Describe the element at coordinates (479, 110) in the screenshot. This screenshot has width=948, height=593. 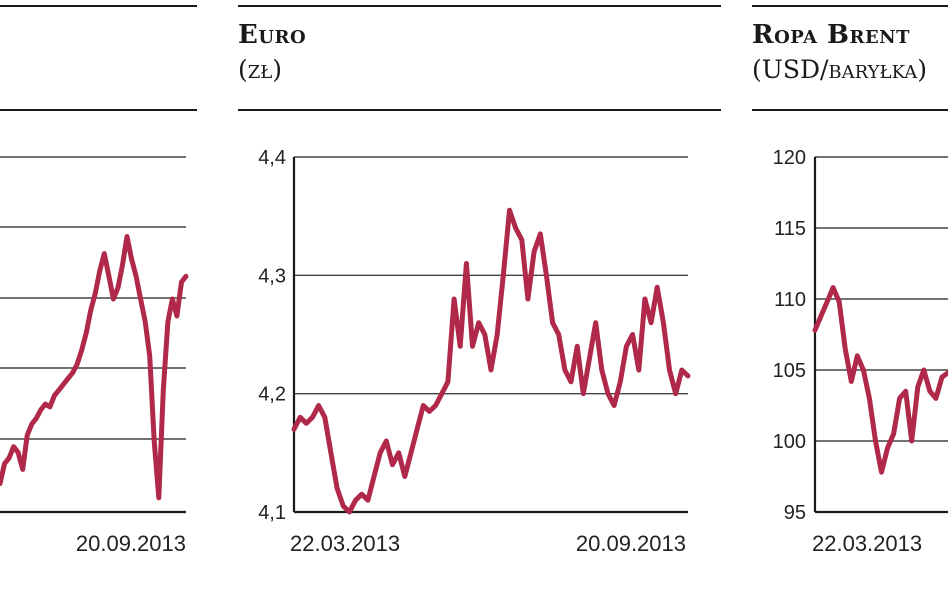
I see `euro-header-rule` at that location.